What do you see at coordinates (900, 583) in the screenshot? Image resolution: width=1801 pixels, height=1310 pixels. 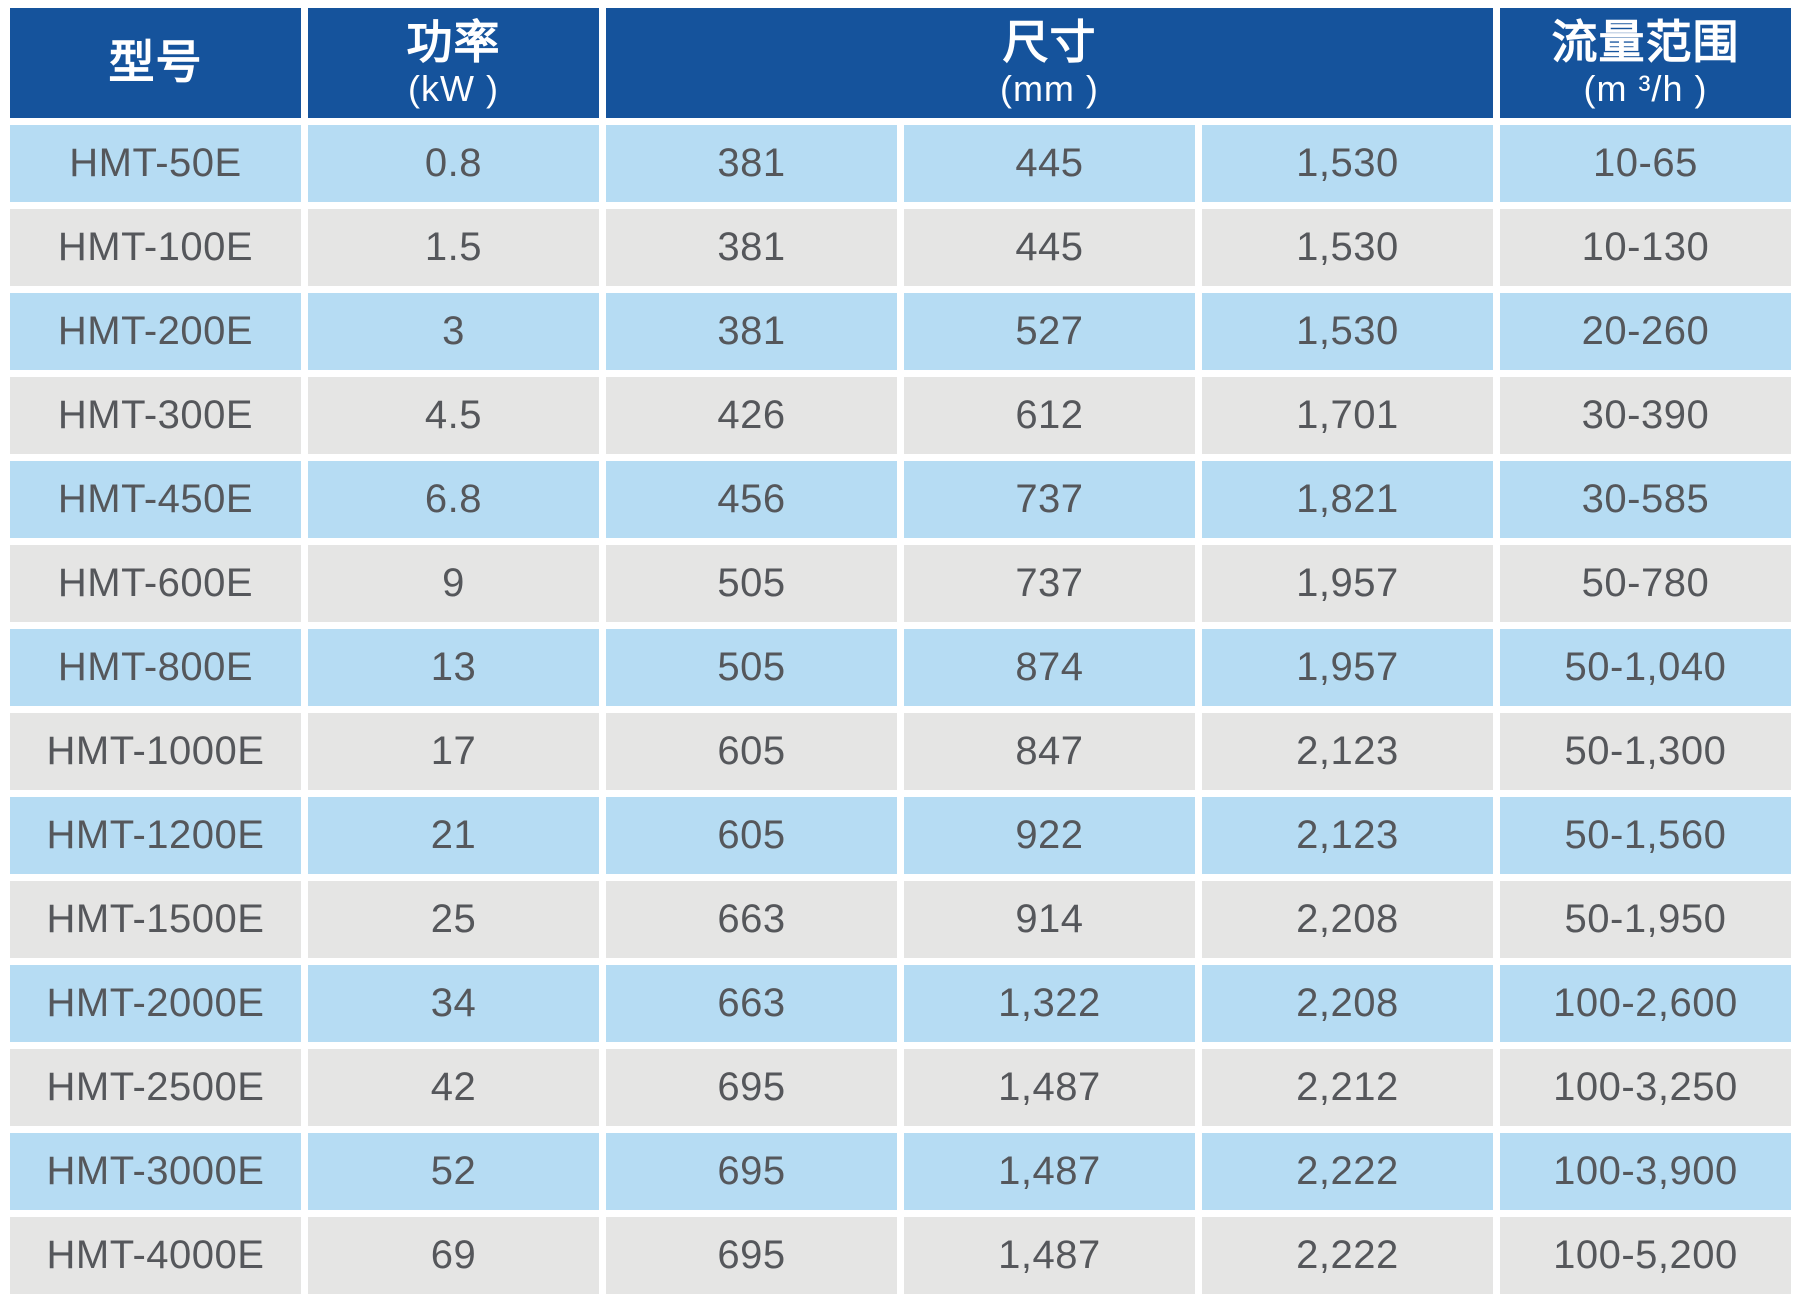 I see `table-row: HMT-600E 9 505 737 1,957 50-780` at bounding box center [900, 583].